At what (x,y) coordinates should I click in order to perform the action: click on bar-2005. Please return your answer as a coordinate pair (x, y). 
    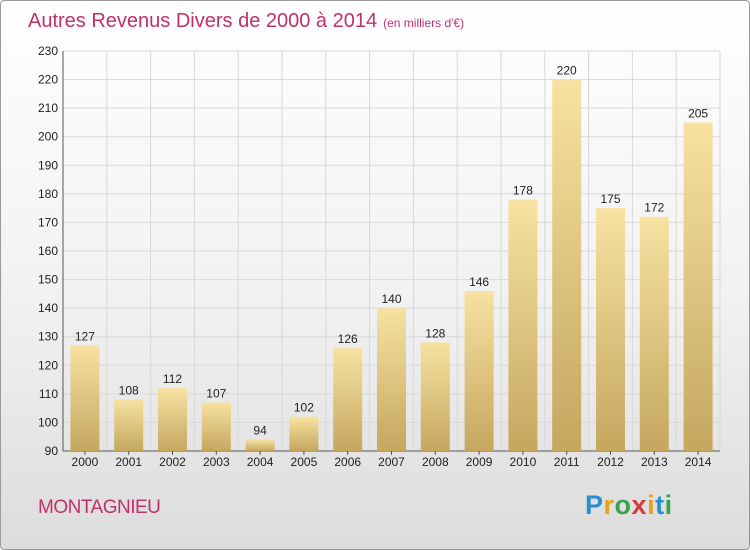
    Looking at the image, I should click on (304, 433).